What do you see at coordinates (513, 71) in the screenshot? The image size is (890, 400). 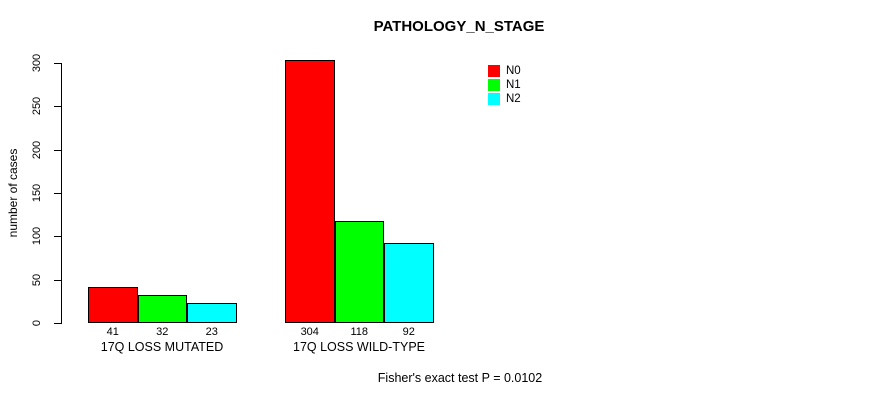 I see `legend-label-n0: N0` at bounding box center [513, 71].